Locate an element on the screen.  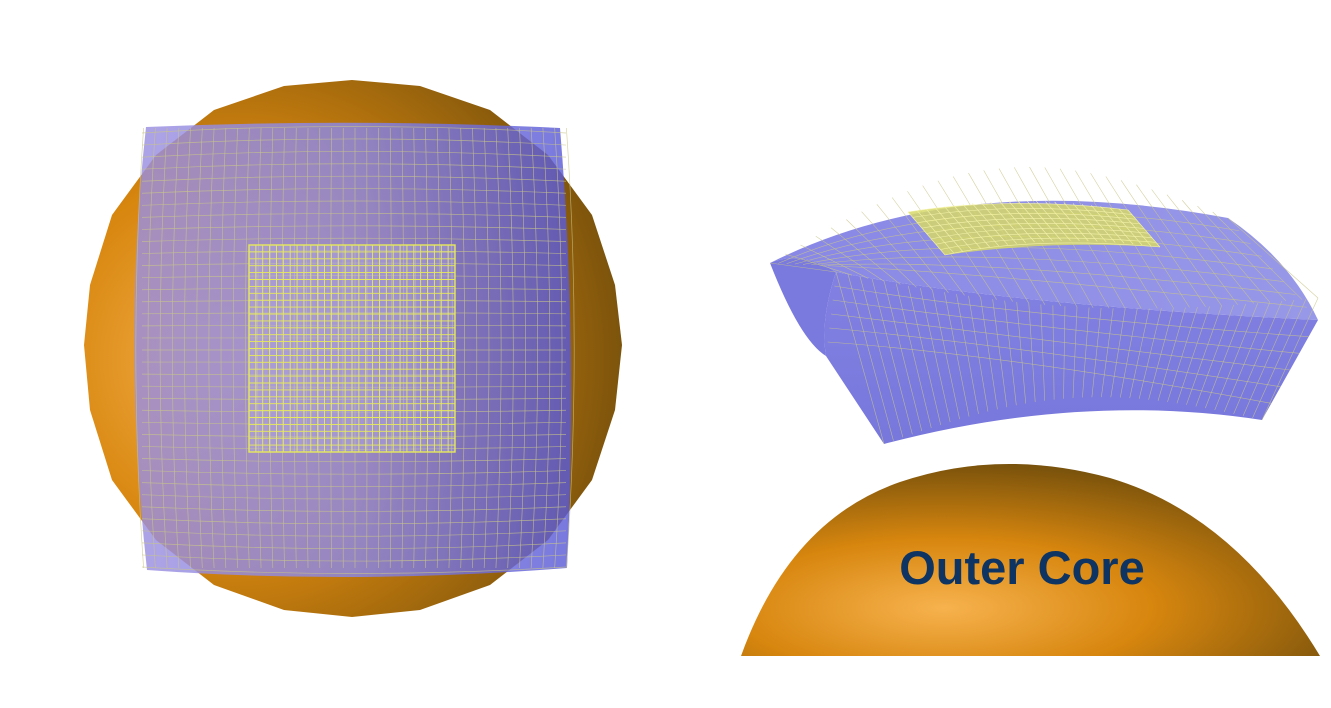
core-cap is located at coordinates (1030, 559).